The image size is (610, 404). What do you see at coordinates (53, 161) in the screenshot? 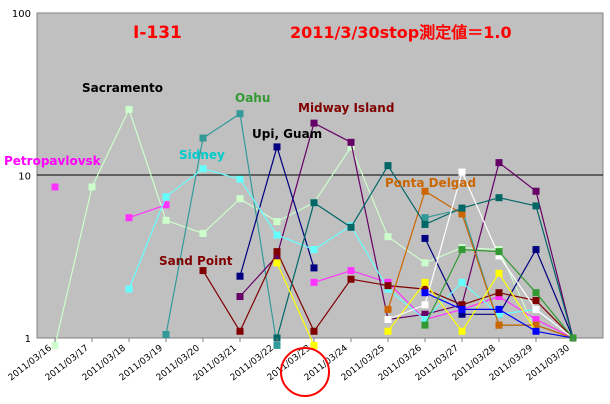
I see `series-label-petropavlovsk: Petropavlovsk` at bounding box center [53, 161].